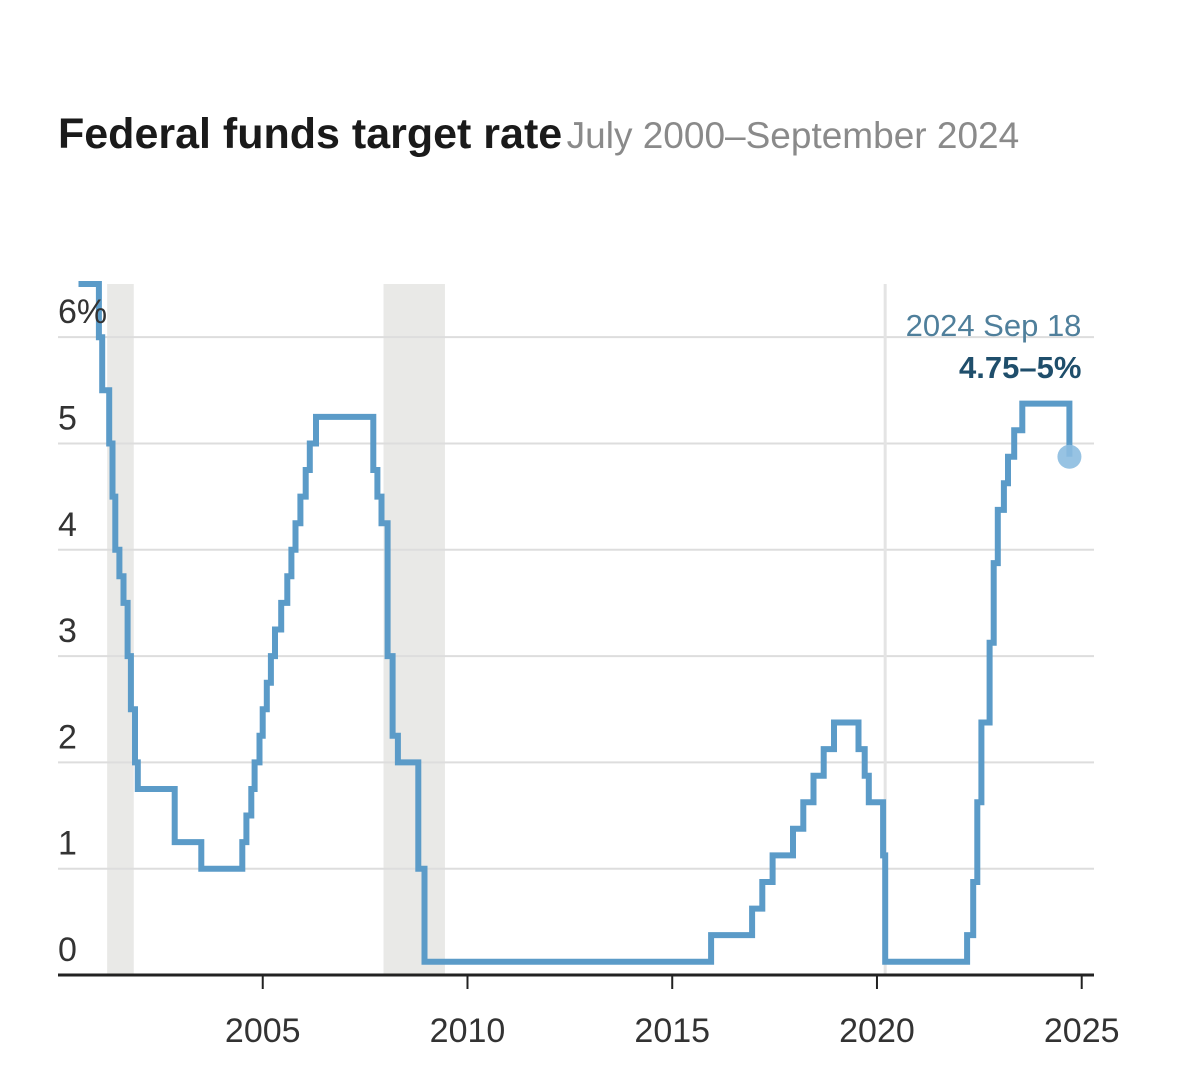  Describe the element at coordinates (576, 981) in the screenshot. I see `x-axis-group` at that location.